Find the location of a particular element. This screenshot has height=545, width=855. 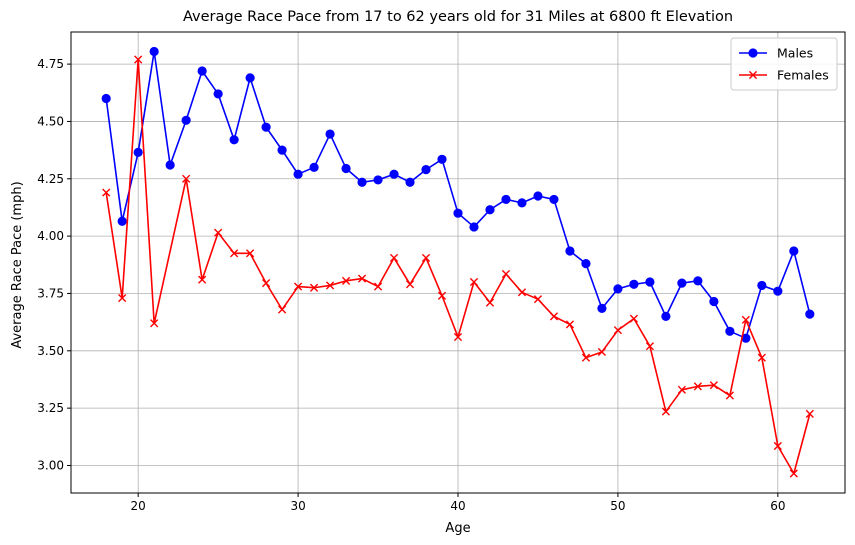

legend-box is located at coordinates (784, 64).